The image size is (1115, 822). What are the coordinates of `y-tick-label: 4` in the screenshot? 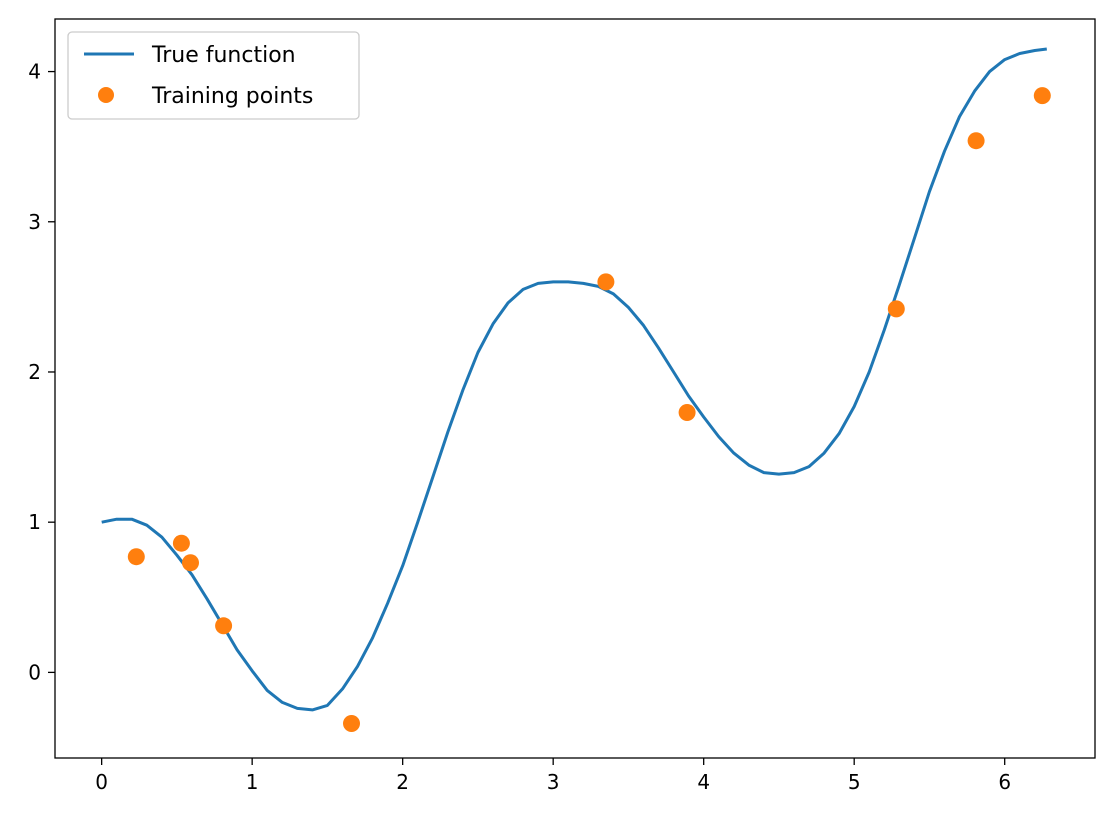 It's located at (34, 72).